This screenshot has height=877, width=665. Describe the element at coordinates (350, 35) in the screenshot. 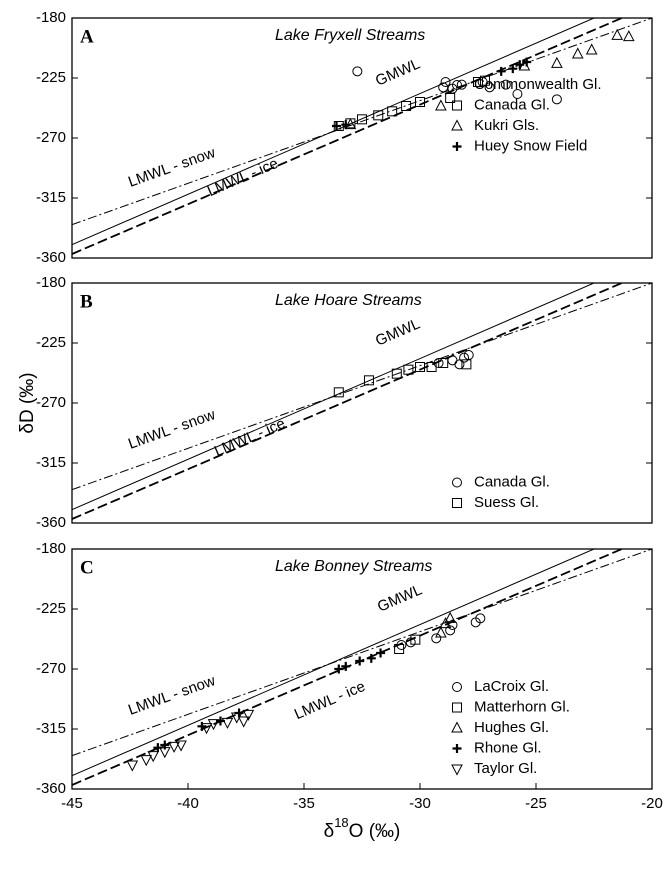

I see `panel-title: Lake Fryxell Streams` at that location.